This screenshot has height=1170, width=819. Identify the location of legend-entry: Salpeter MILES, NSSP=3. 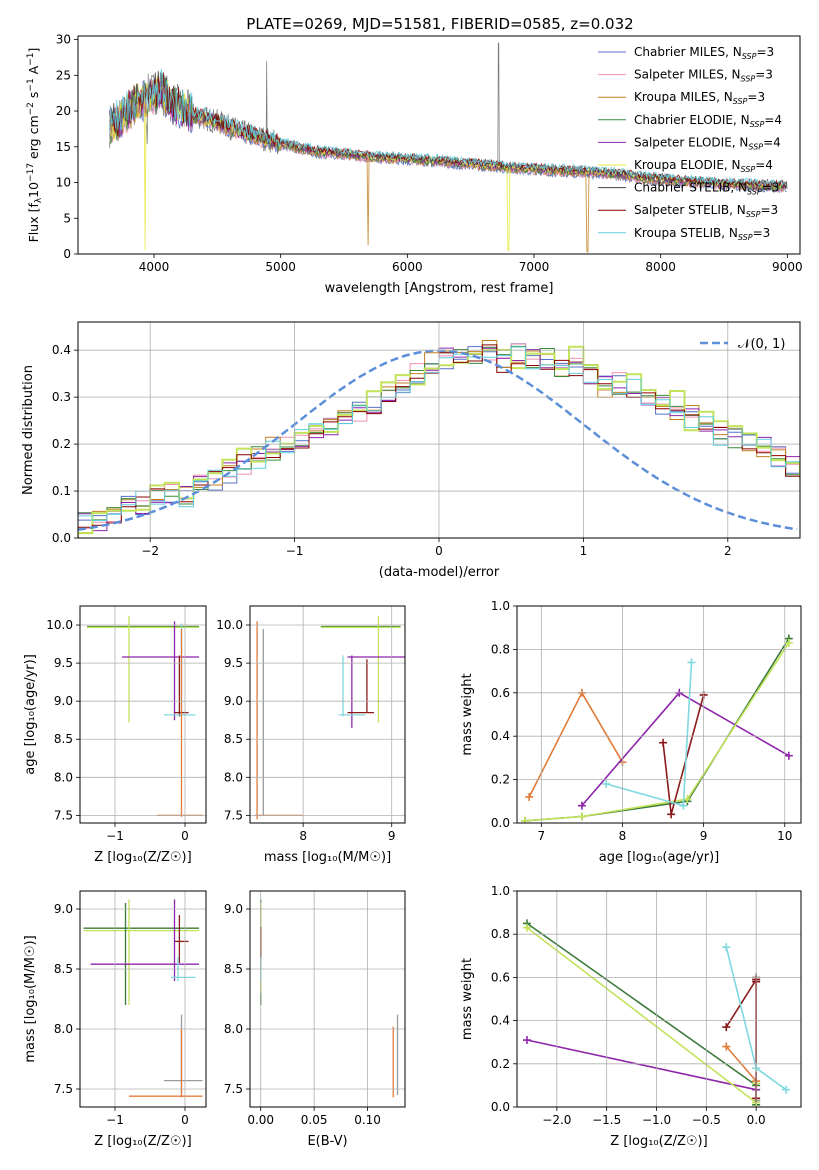
(685, 76).